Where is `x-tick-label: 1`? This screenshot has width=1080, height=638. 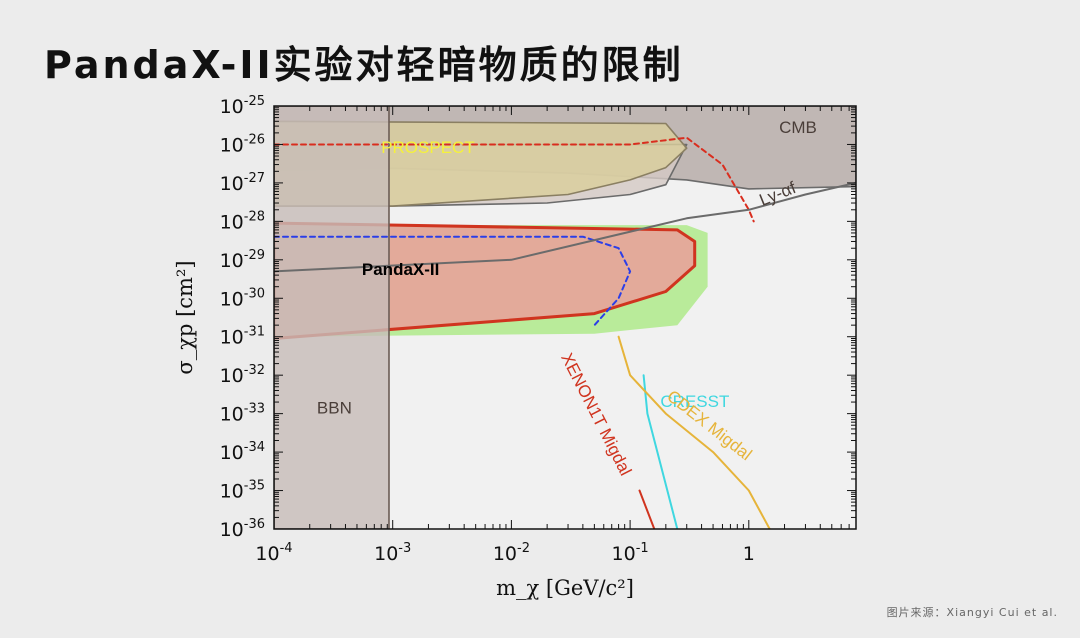
x-tick-label: 1 is located at coordinates (749, 554).